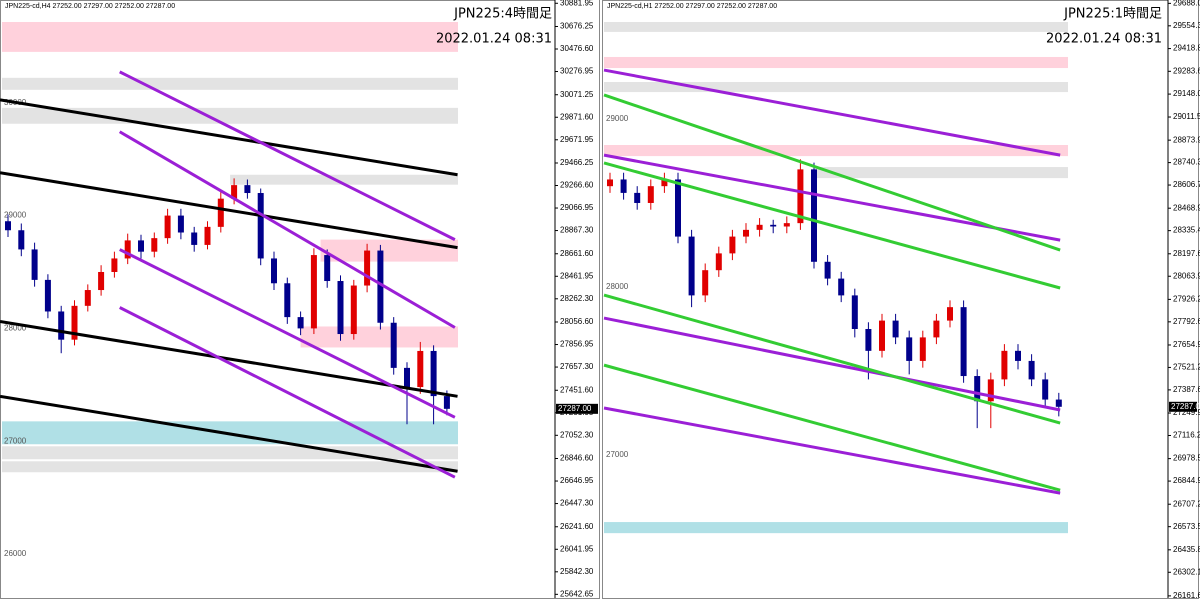 Image resolution: width=1200 pixels, height=600 pixels. What do you see at coordinates (577, 71) in the screenshot?
I see `y-tick-label: 30276.95` at bounding box center [577, 71].